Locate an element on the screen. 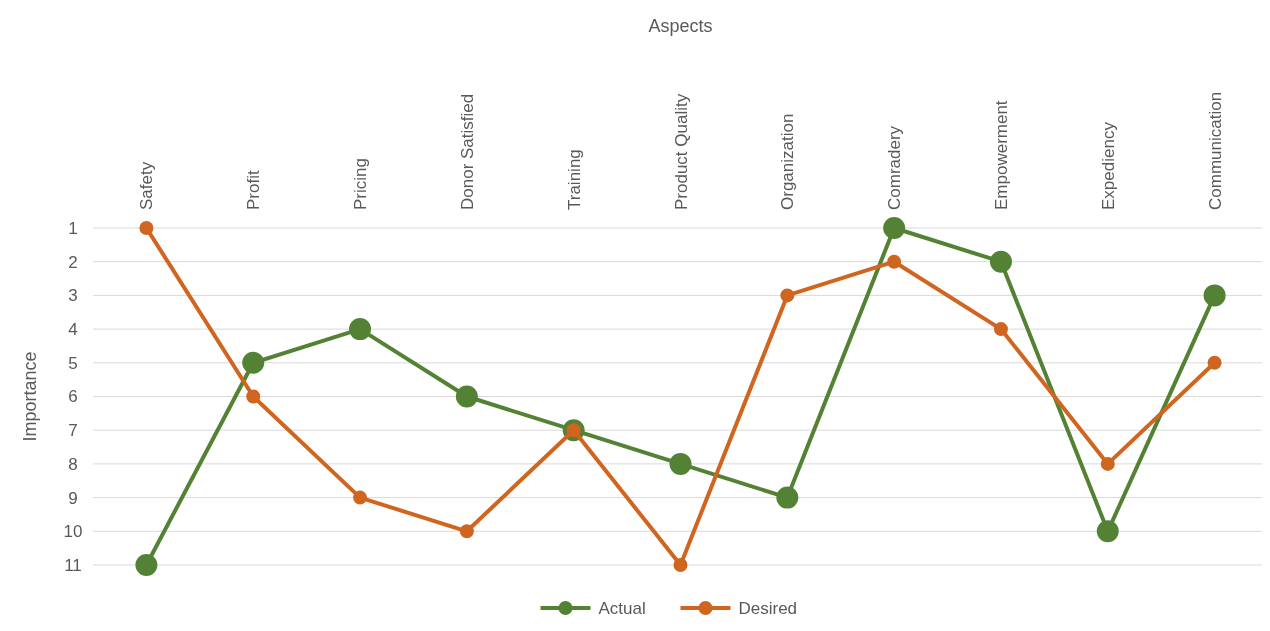 The height and width of the screenshot is (631, 1270). y-tick-label: 6 is located at coordinates (73, 397).